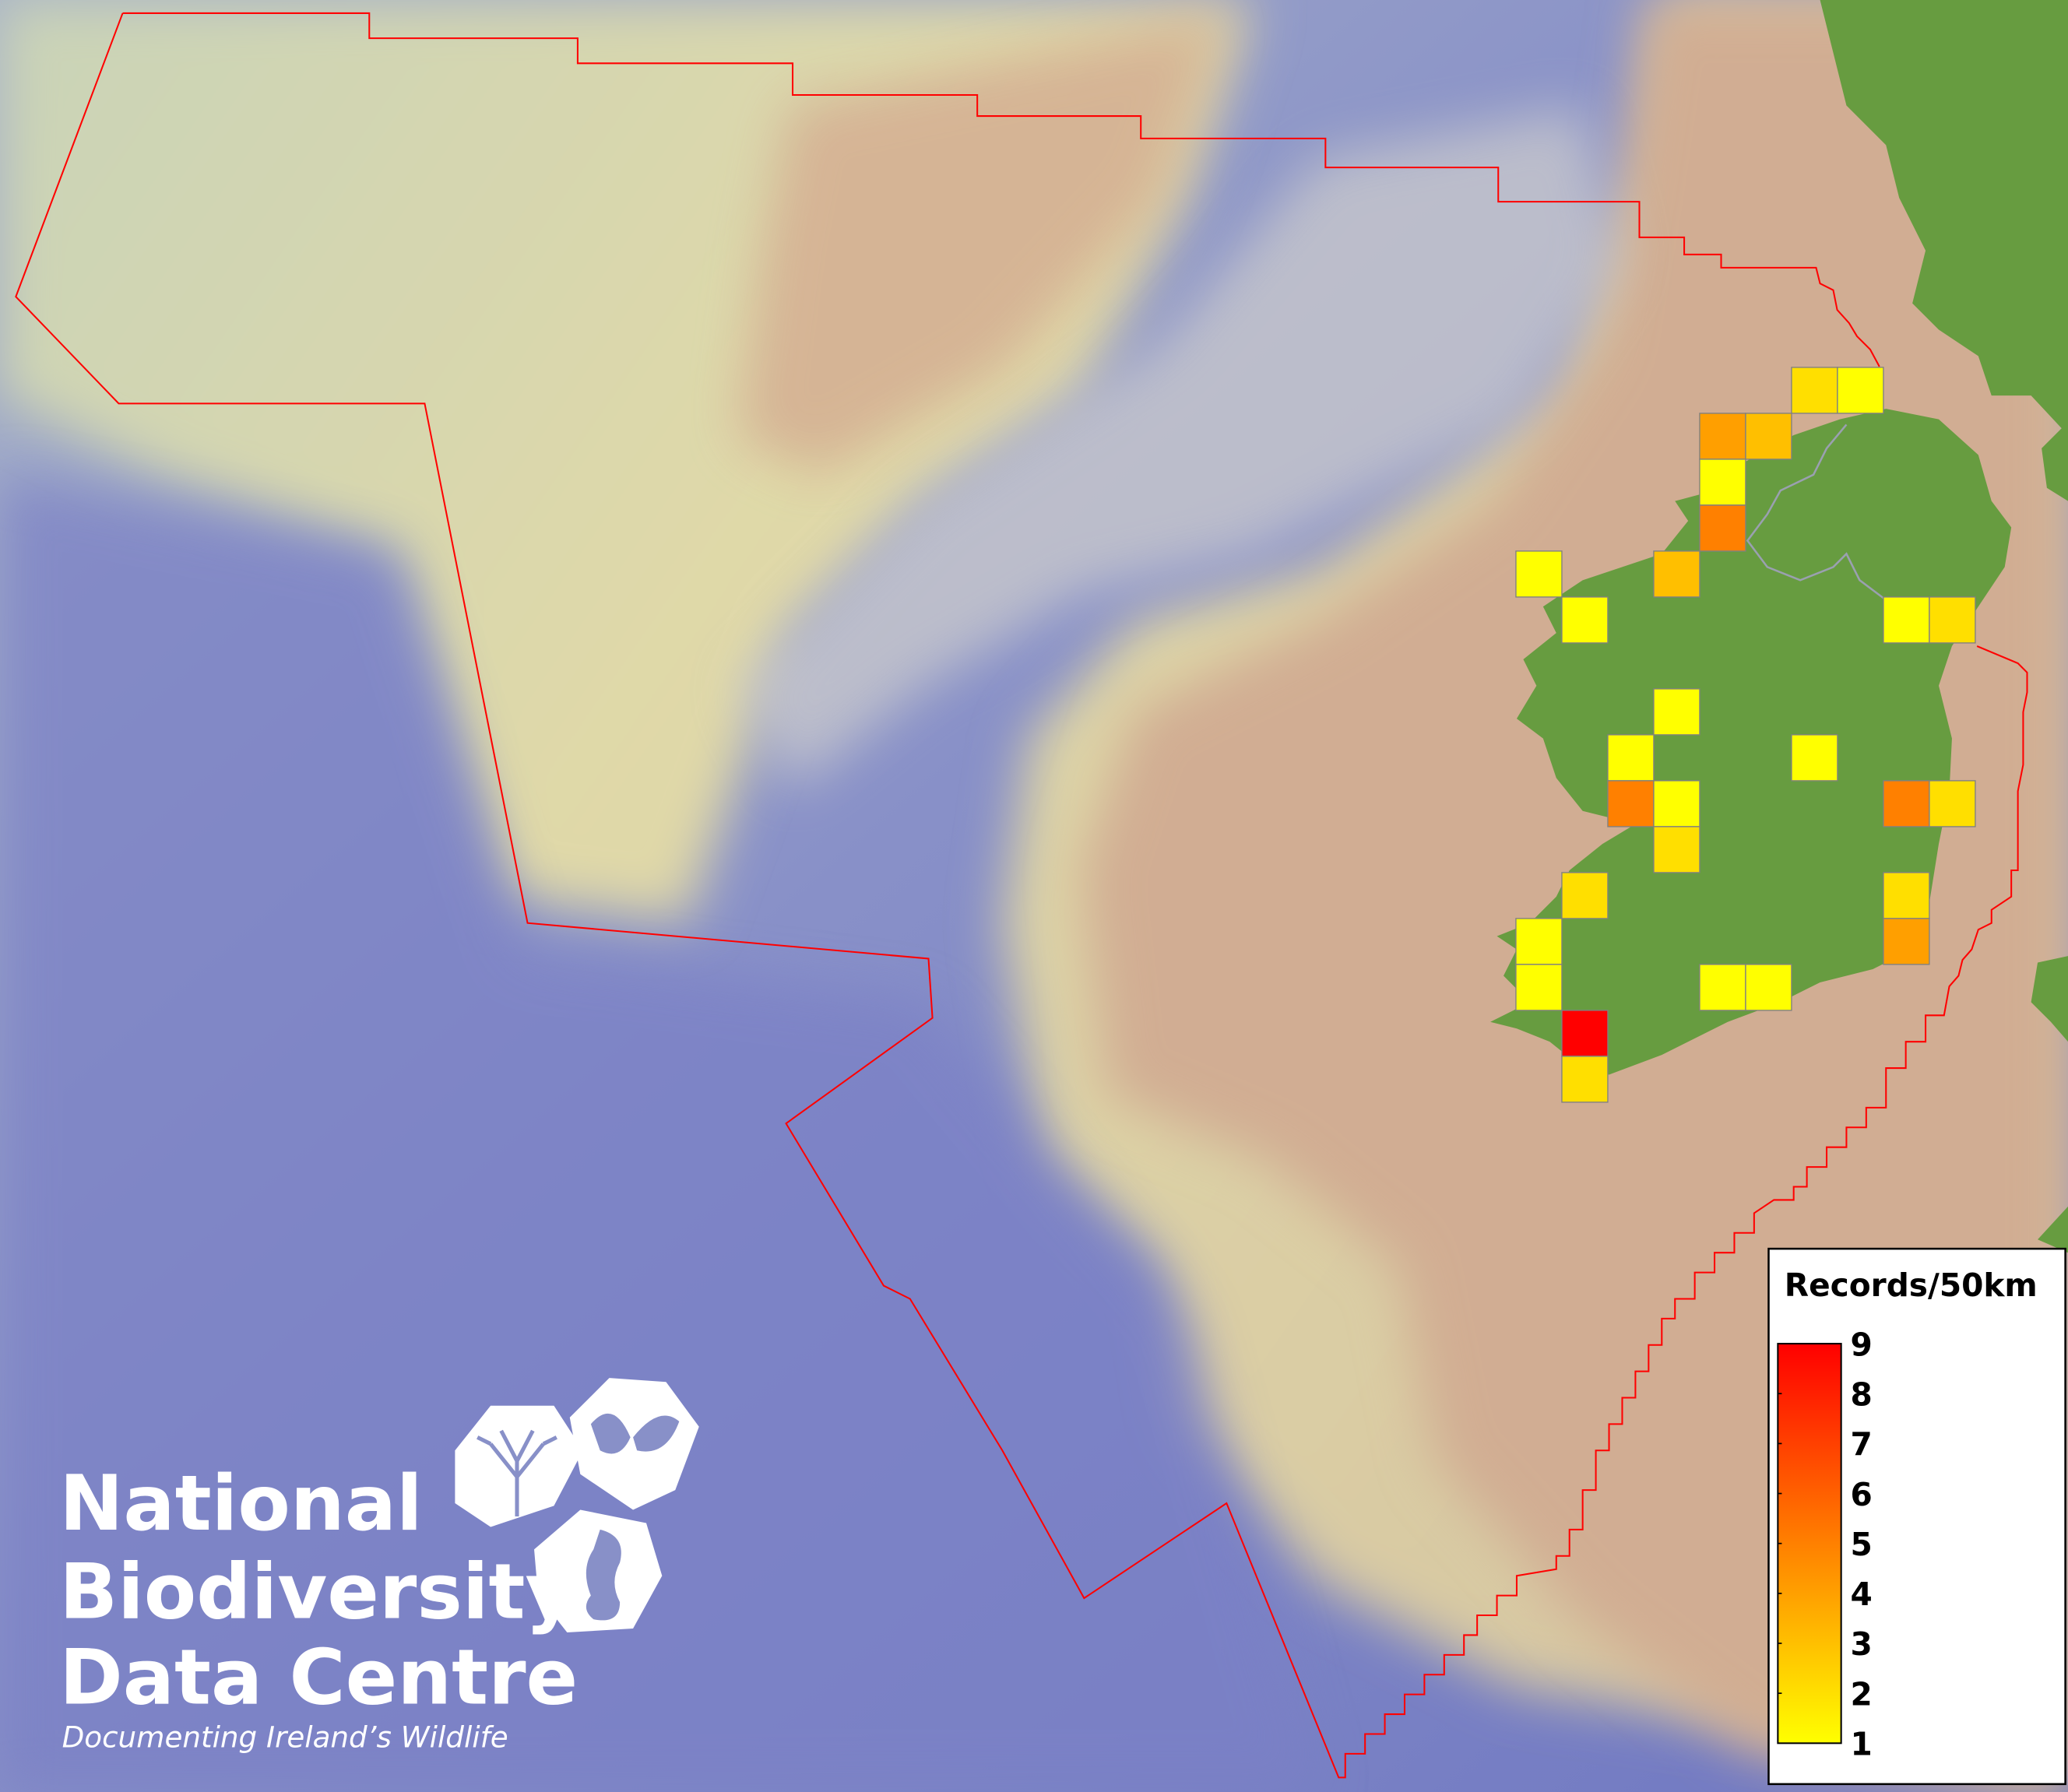  What do you see at coordinates (983, 243) in the screenshot?
I see `rockall-plain` at bounding box center [983, 243].